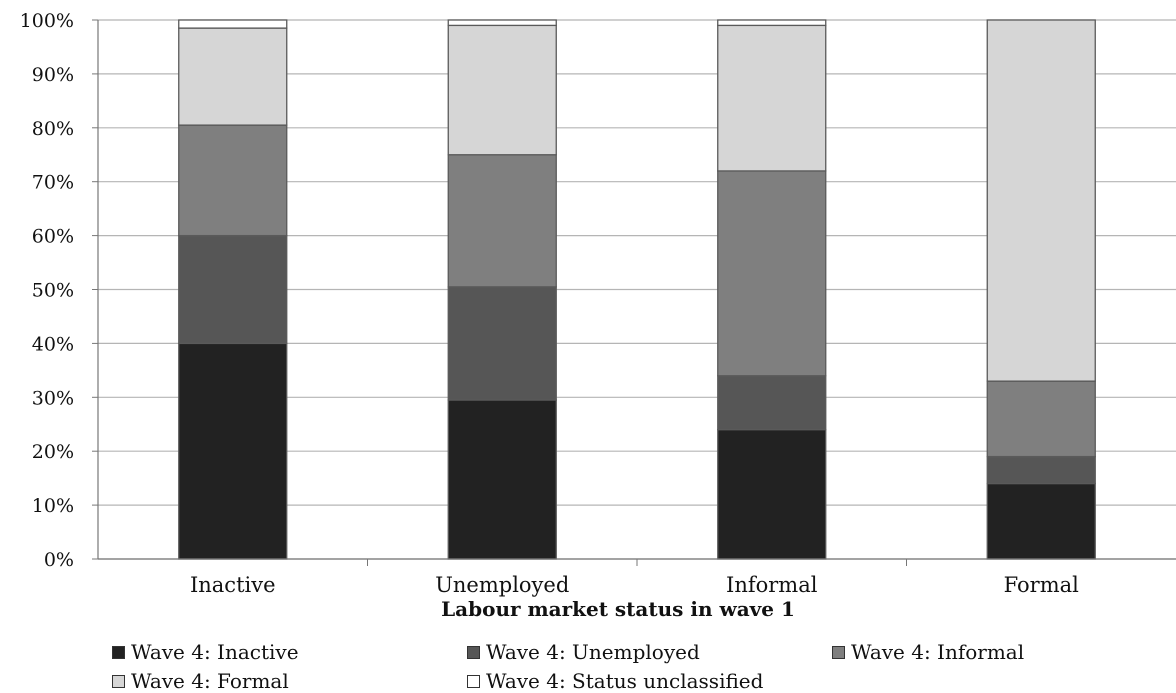 The width and height of the screenshot is (1176, 693). I want to click on y-tick-label: 20%, so click(53, 452).